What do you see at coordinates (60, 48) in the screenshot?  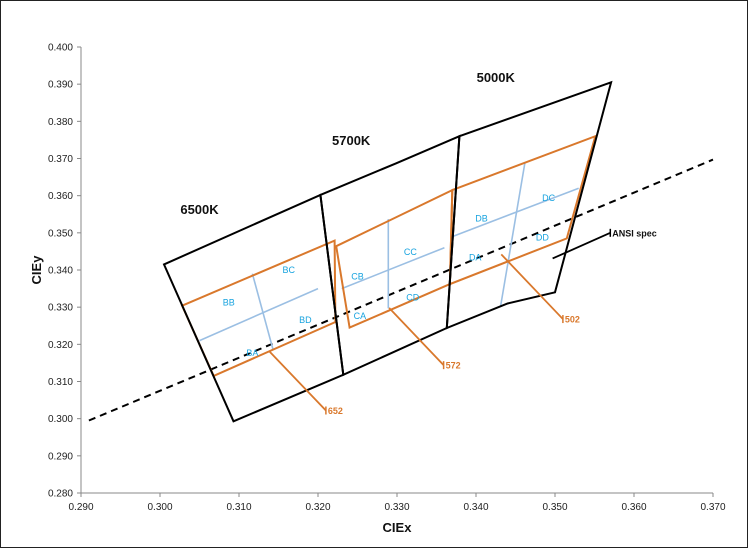 I see `y-tick-label: 0.400` at bounding box center [60, 48].